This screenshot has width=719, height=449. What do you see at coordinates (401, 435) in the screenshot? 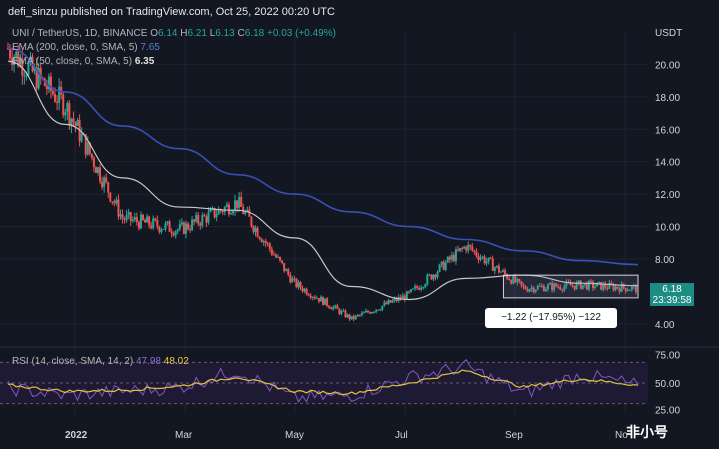
I see `time-tick: Jul` at bounding box center [401, 435].